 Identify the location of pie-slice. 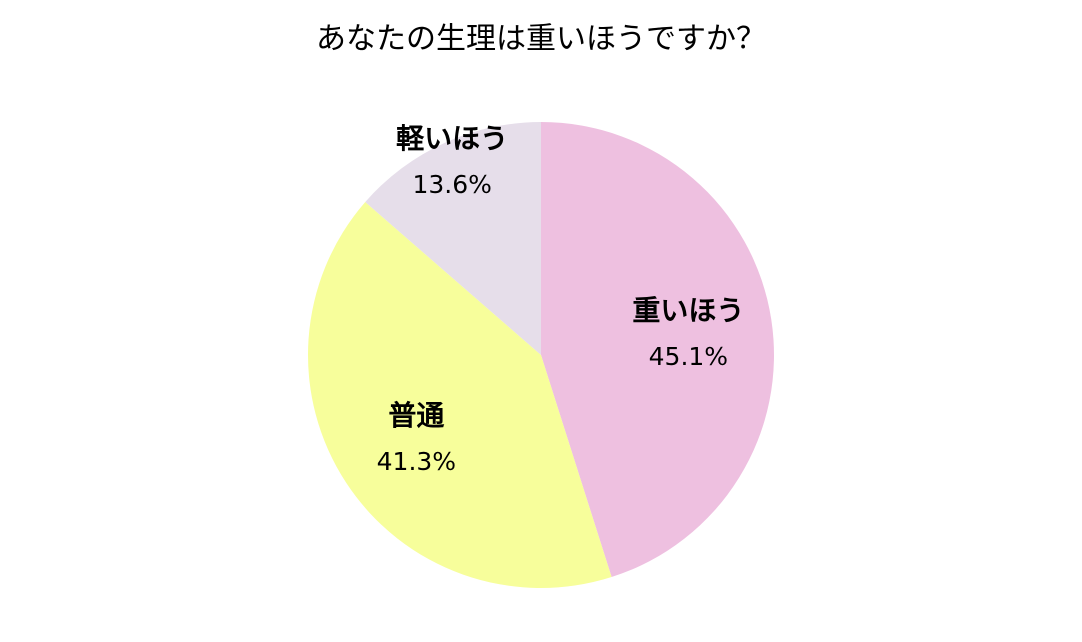
(453, 238).